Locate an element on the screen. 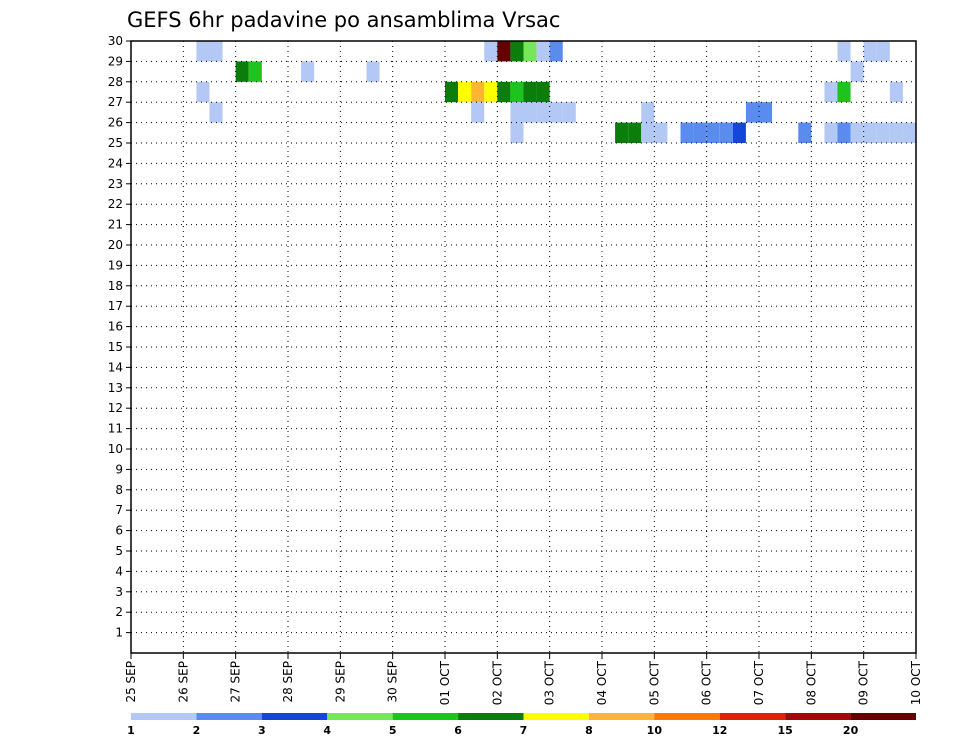 The height and width of the screenshot is (742, 960). x-tick-label: 30 SEP is located at coordinates (393, 682).